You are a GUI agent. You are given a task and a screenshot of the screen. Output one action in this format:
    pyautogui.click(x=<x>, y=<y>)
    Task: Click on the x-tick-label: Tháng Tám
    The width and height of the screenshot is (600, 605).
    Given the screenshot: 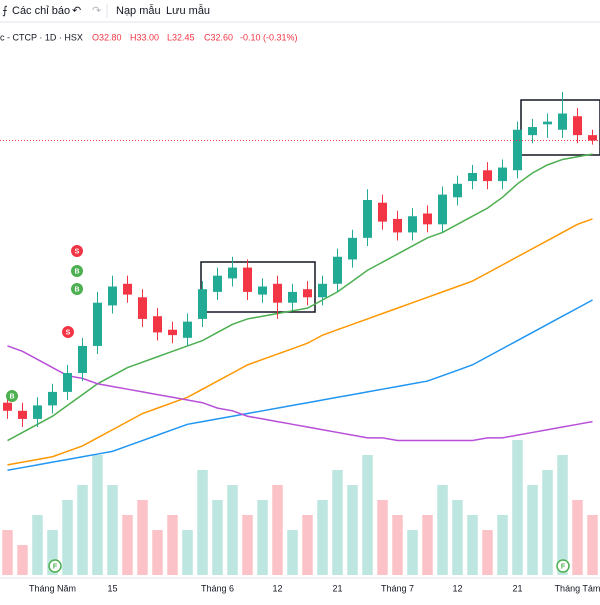 What is the action you would take?
    pyautogui.click(x=577, y=588)
    